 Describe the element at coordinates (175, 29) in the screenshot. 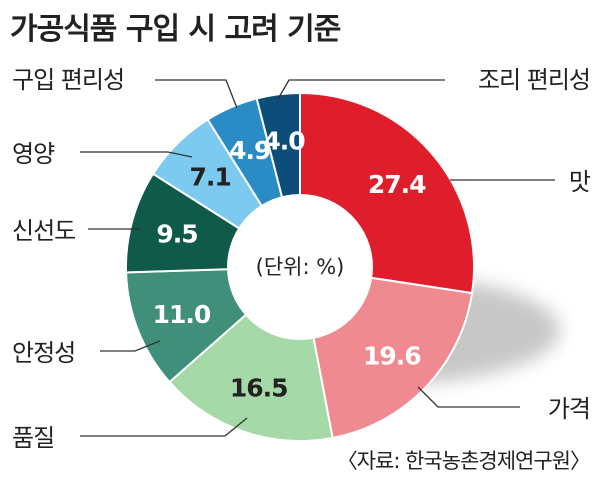

I see `chart-title: 가공식품 구입 시 고려 기준` at that location.